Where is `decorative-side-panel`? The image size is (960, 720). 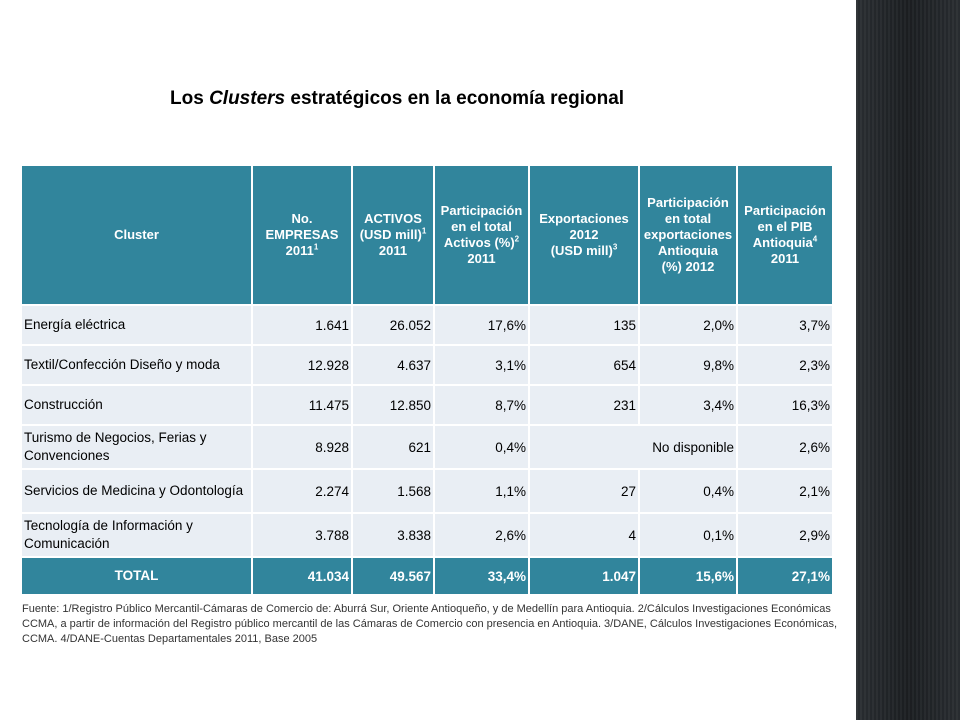 decorative-side-panel is located at coordinates (908, 360).